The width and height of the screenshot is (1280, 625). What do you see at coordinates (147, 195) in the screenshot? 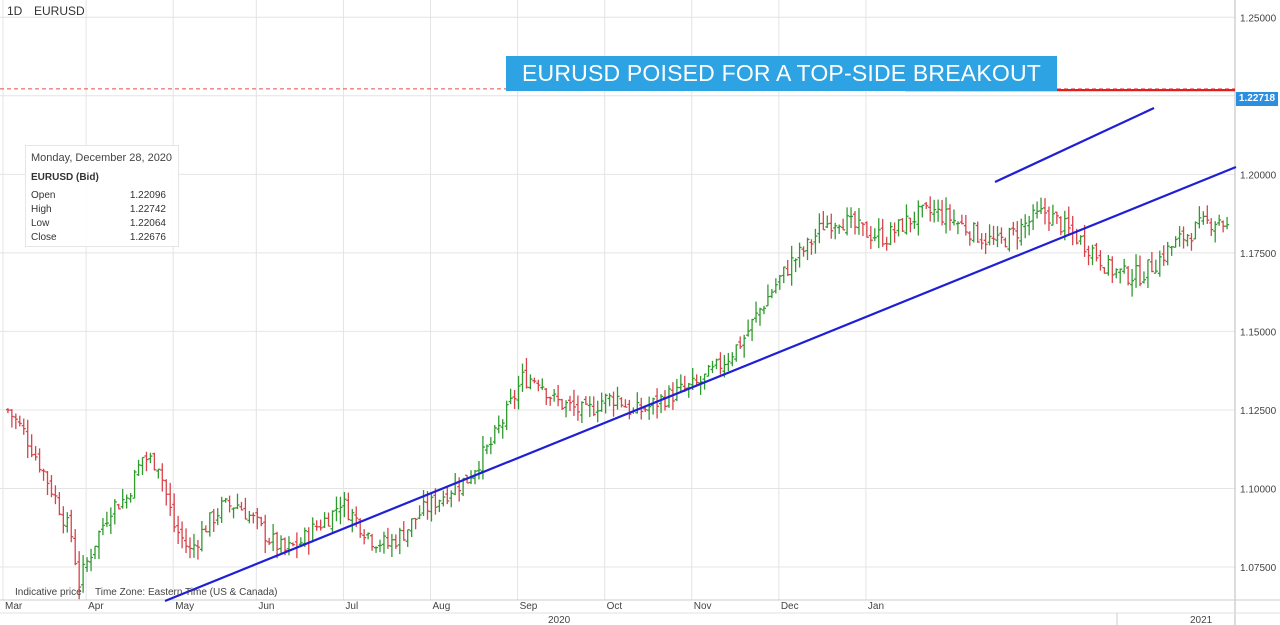
I see `info-open-value: 1.22096` at bounding box center [147, 195].